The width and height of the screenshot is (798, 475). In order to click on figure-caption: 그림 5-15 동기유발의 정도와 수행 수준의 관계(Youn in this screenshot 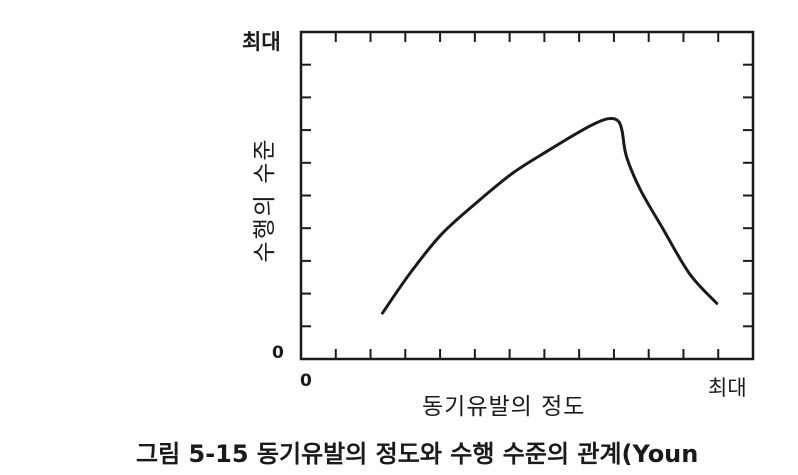, I will do `click(417, 454)`.